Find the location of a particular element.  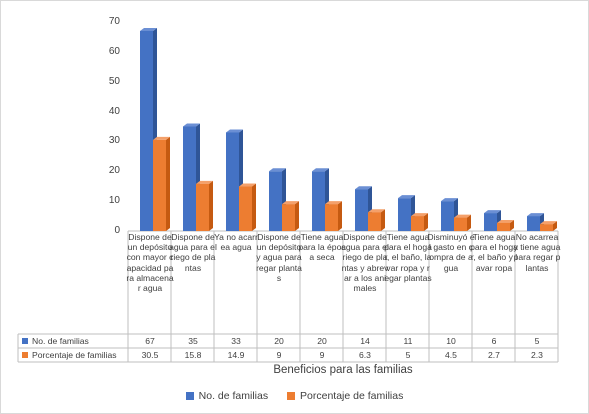

y-tick-label: 70 is located at coordinates (114, 21).